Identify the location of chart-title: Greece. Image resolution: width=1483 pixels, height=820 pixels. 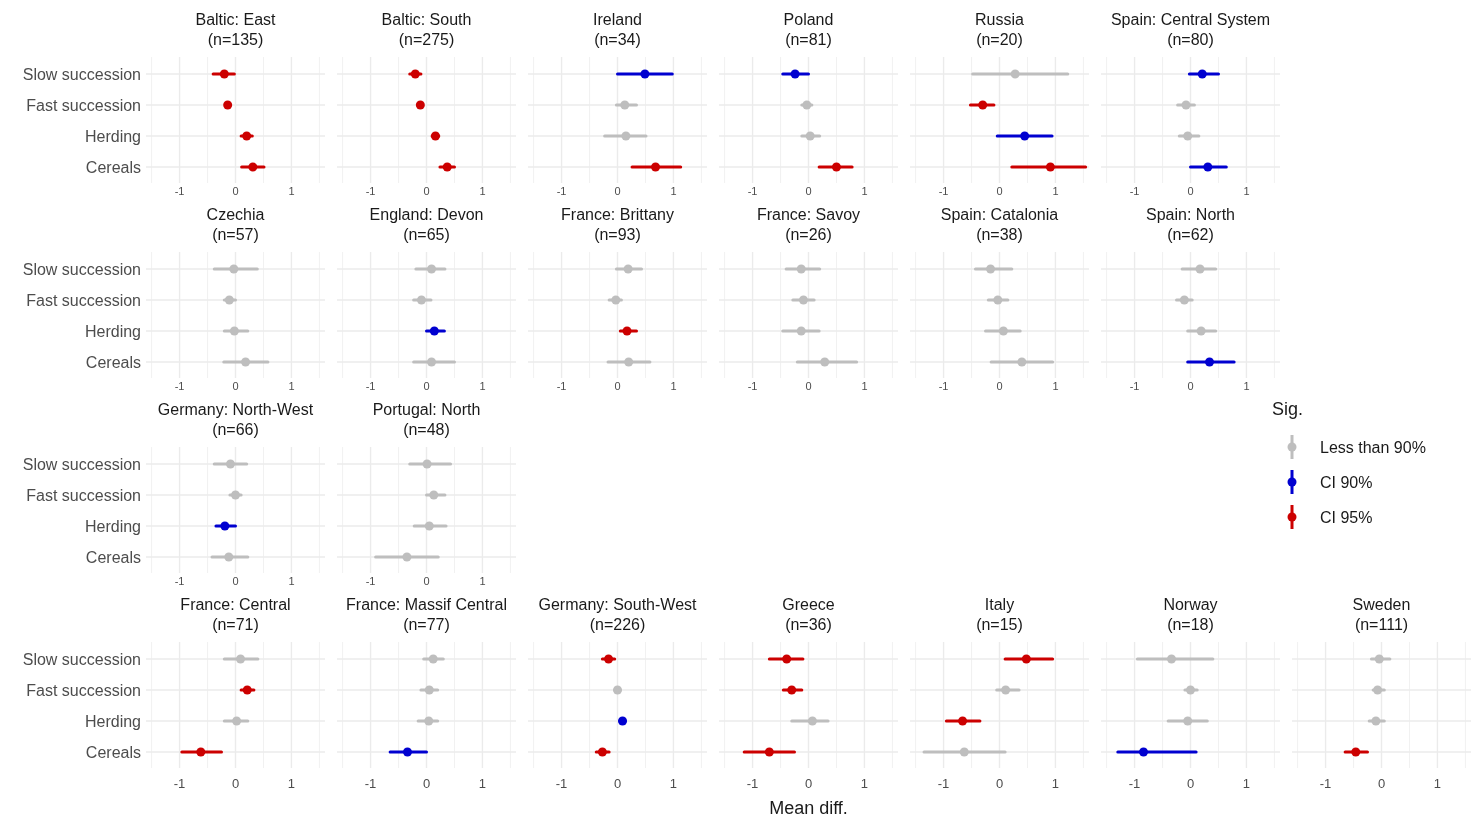
(808, 604).